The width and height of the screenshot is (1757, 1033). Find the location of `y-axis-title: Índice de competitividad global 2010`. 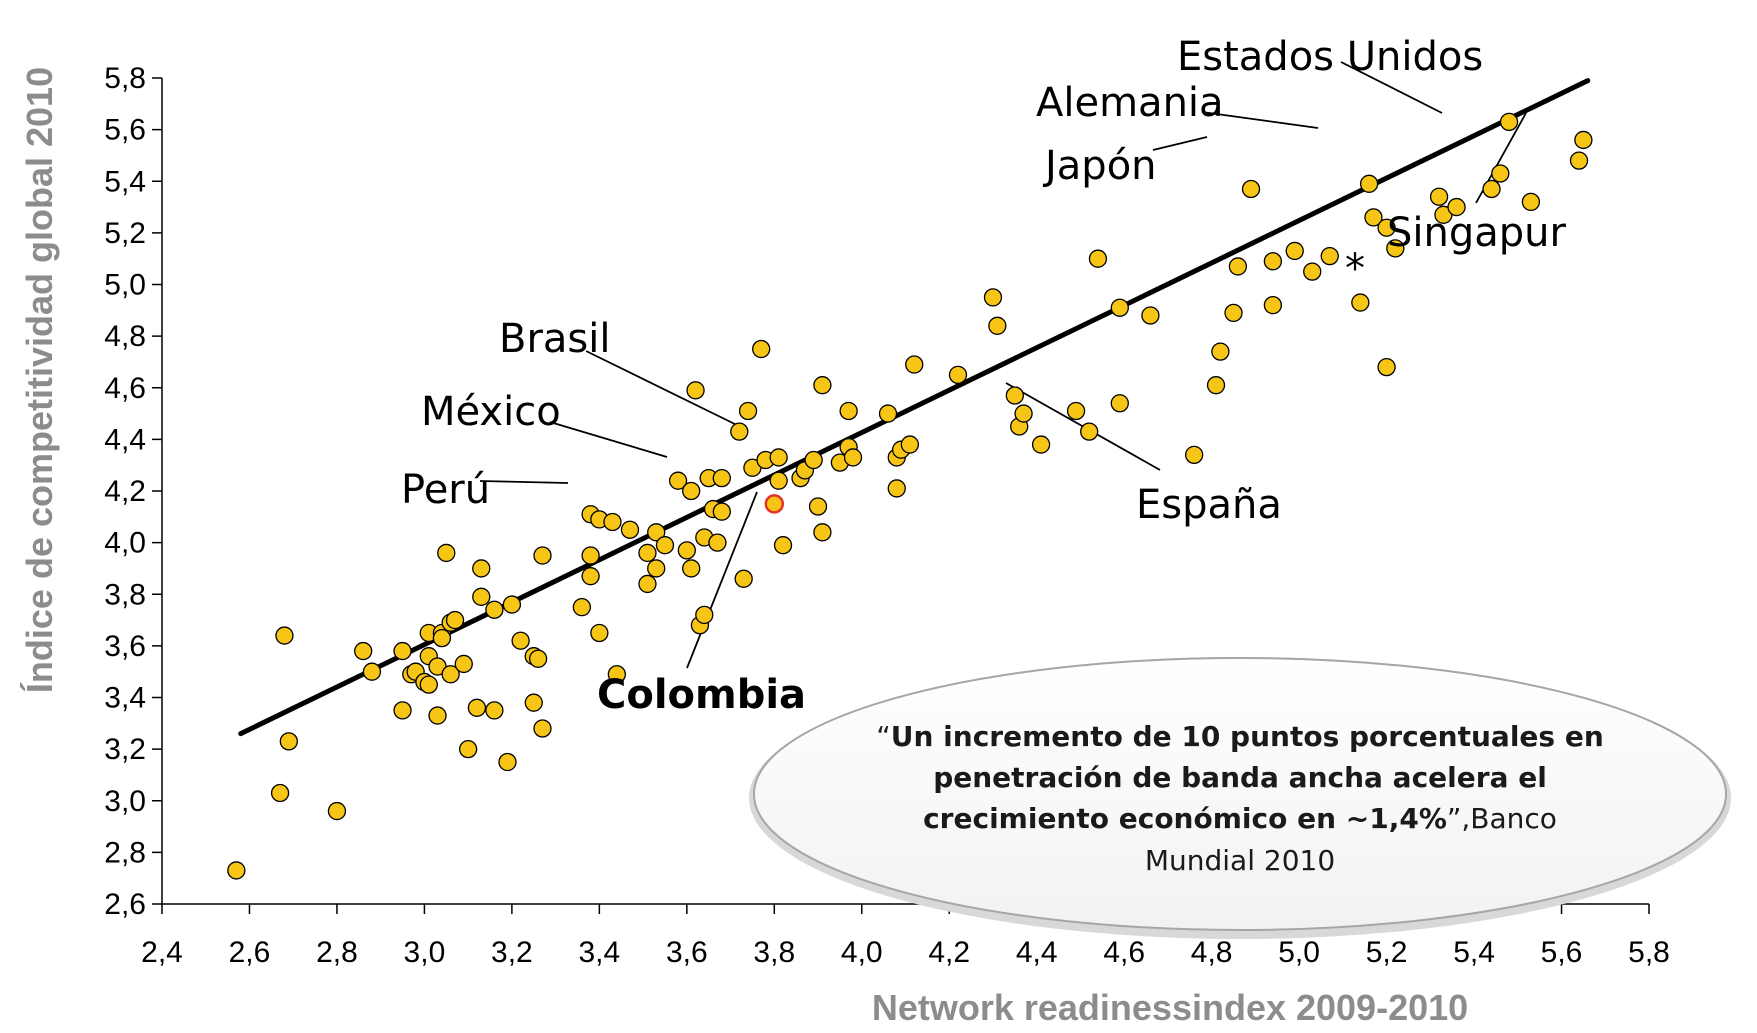

y-axis-title: Índice de competitividad global 2010 is located at coordinates (39, 380).